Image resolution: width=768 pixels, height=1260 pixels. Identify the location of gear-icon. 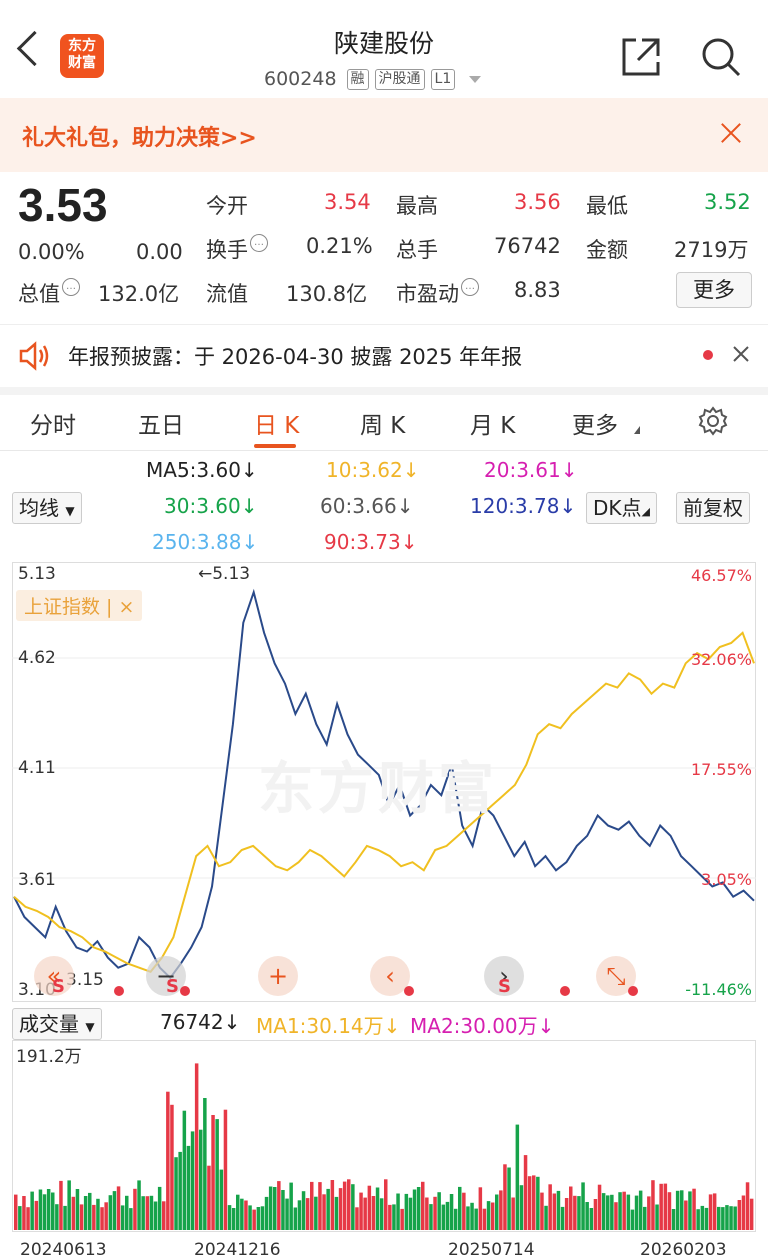
(713, 421).